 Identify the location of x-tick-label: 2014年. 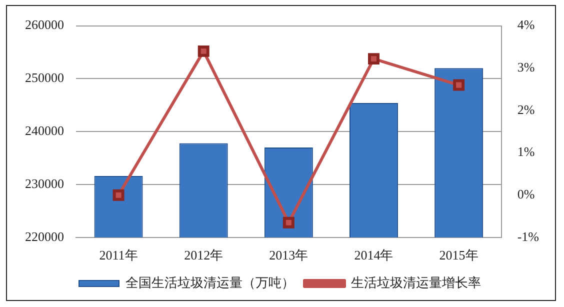
(374, 255).